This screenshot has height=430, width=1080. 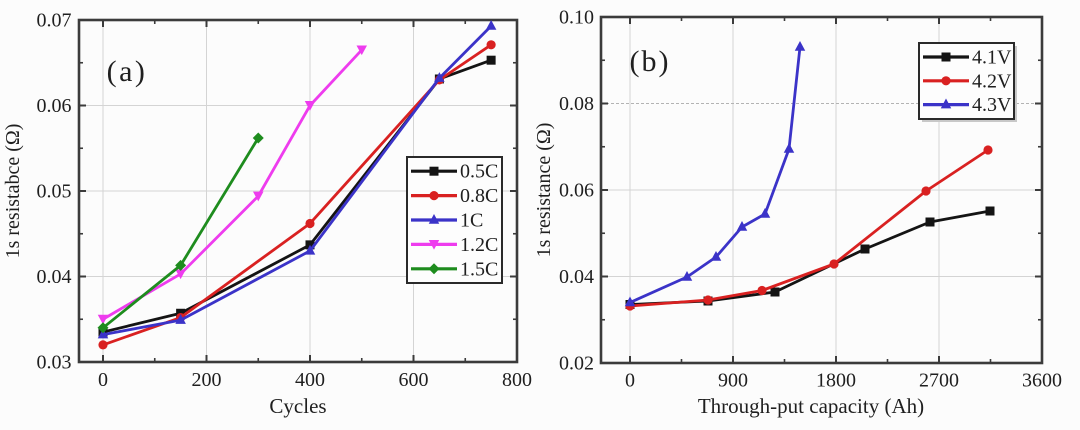 What do you see at coordinates (576, 18) in the screenshot?
I see `svg-text: 0.10` at bounding box center [576, 18].